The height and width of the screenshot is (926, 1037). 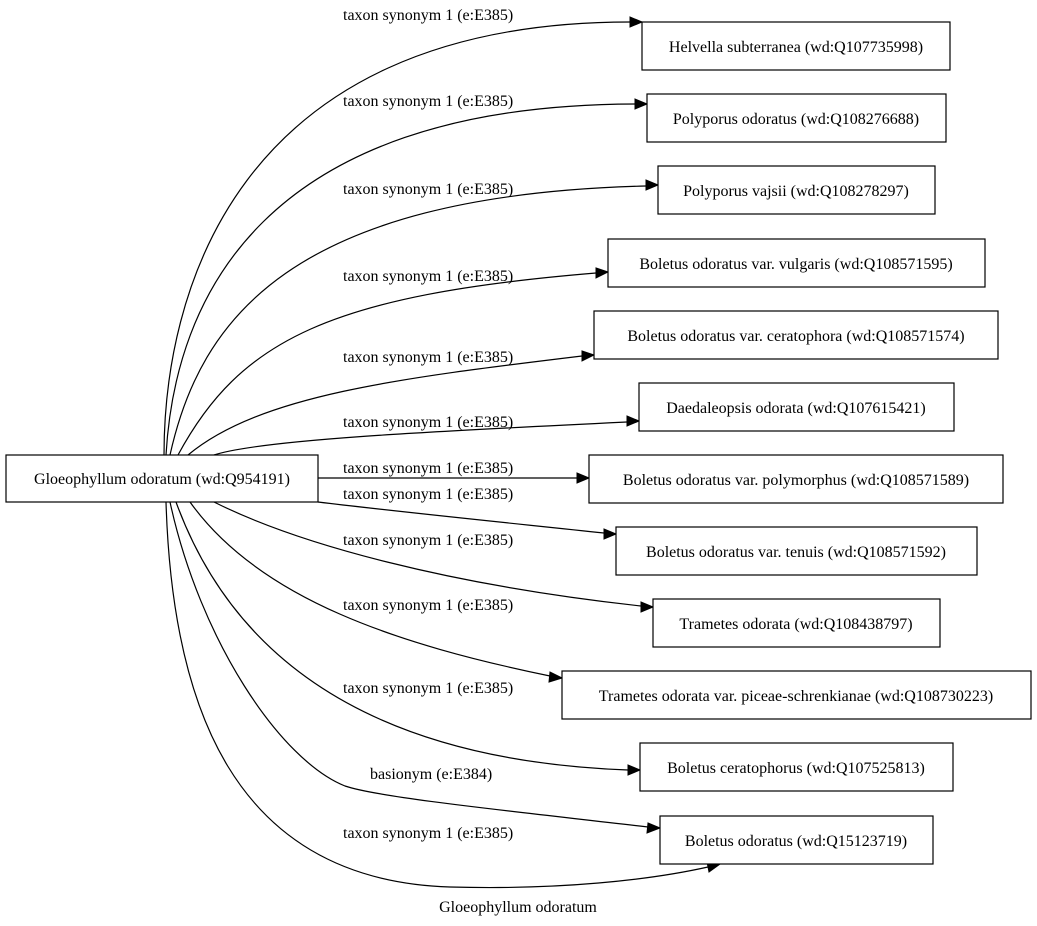 I want to click on node-label: Helvella subterranea (wd:Q107735998), so click(x=796, y=47).